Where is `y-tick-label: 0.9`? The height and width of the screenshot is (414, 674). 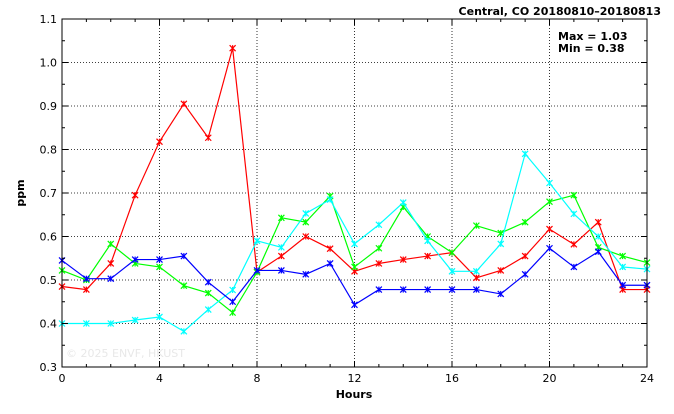 y-tick-label: 0.9 is located at coordinates (49, 106).